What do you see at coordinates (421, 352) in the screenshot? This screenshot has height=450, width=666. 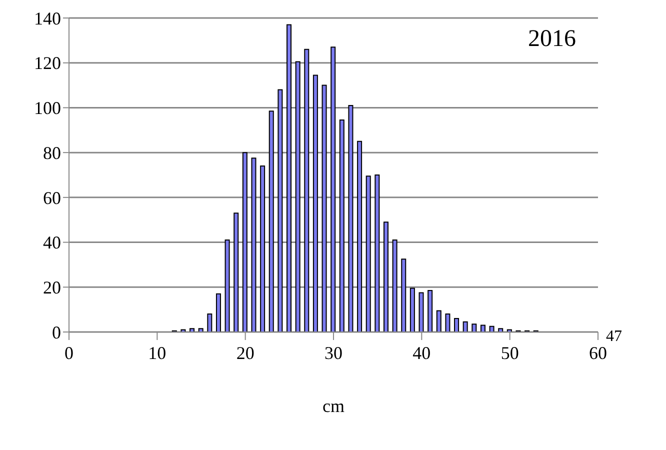 I see `x-tick-label: 40` at bounding box center [421, 352].